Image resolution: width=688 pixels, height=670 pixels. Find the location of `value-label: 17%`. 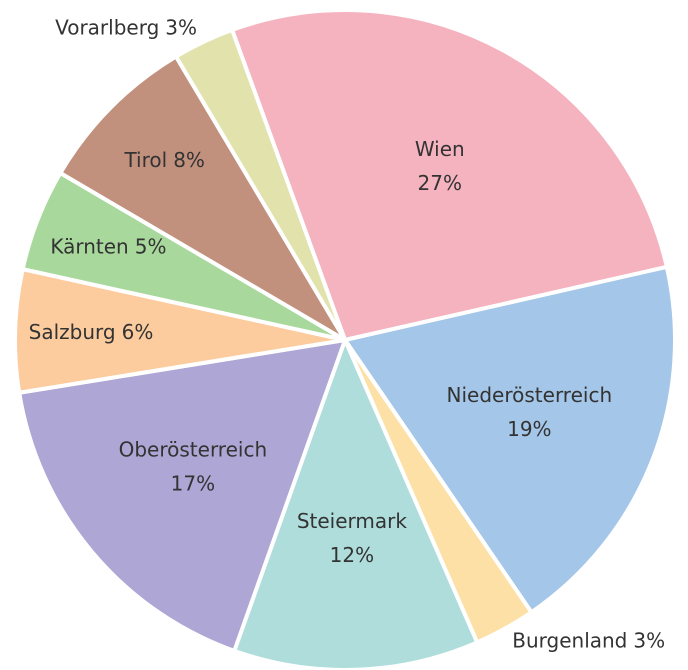

value-label: 17% is located at coordinates (193, 483).